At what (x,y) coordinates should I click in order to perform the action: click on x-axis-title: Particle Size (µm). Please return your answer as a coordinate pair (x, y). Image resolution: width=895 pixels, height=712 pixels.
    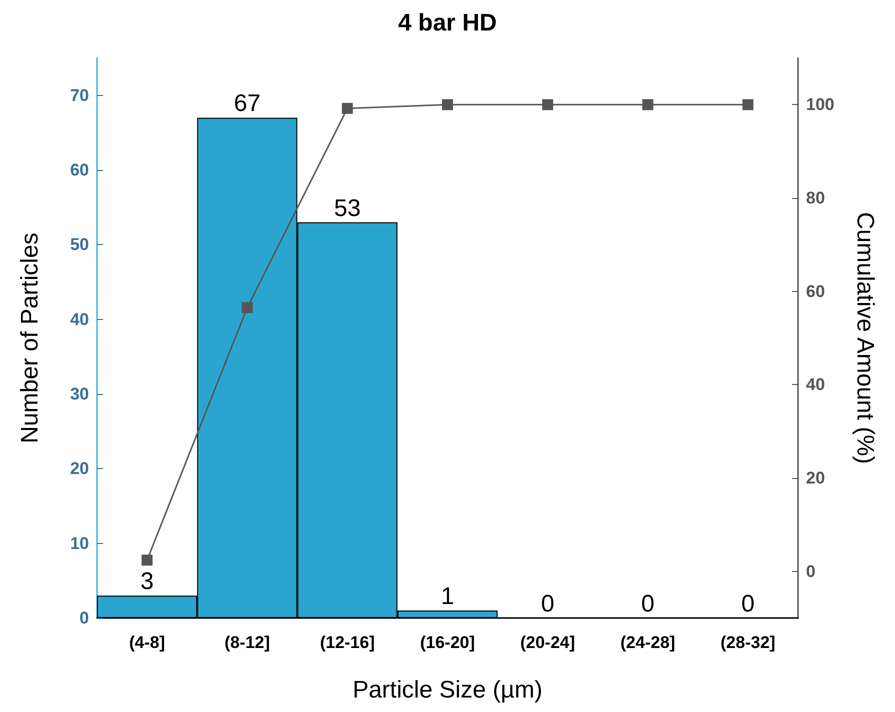
    Looking at the image, I should click on (447, 690).